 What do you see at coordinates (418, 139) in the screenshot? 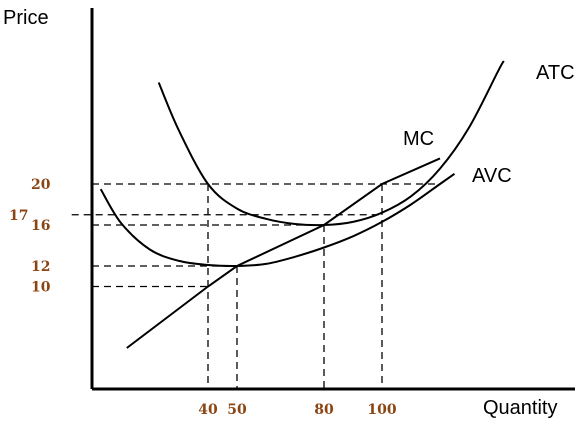
I see `mc-label: MC` at bounding box center [418, 139].